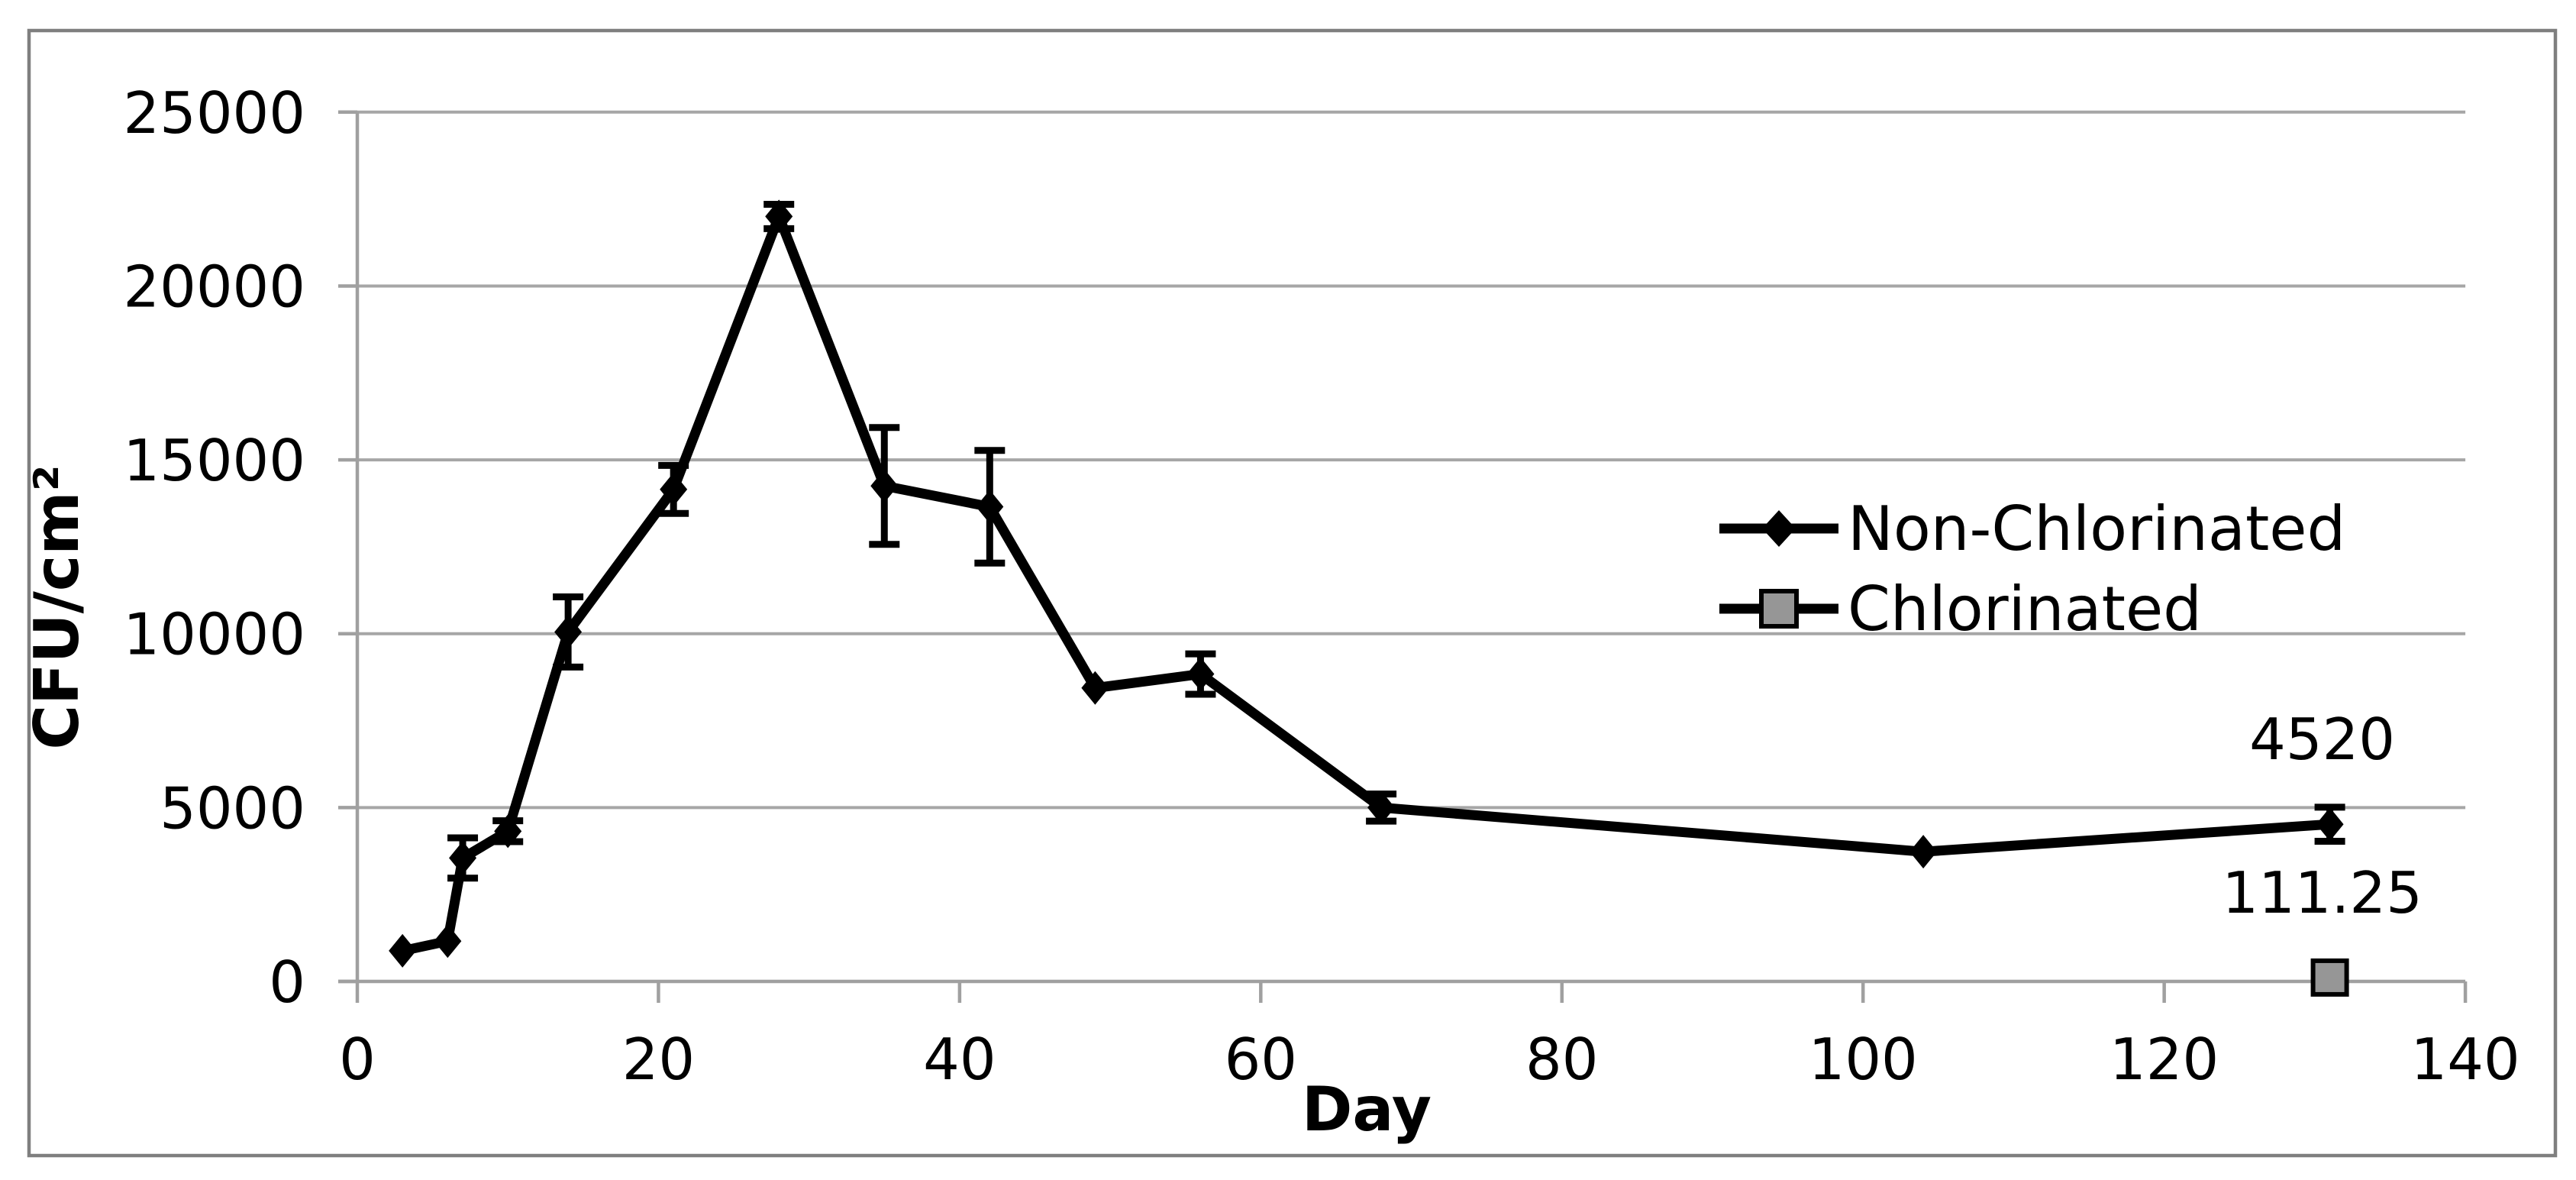 The image size is (2576, 1180). What do you see at coordinates (214, 460) in the screenshot?
I see `y-tick-label: 15000` at bounding box center [214, 460].